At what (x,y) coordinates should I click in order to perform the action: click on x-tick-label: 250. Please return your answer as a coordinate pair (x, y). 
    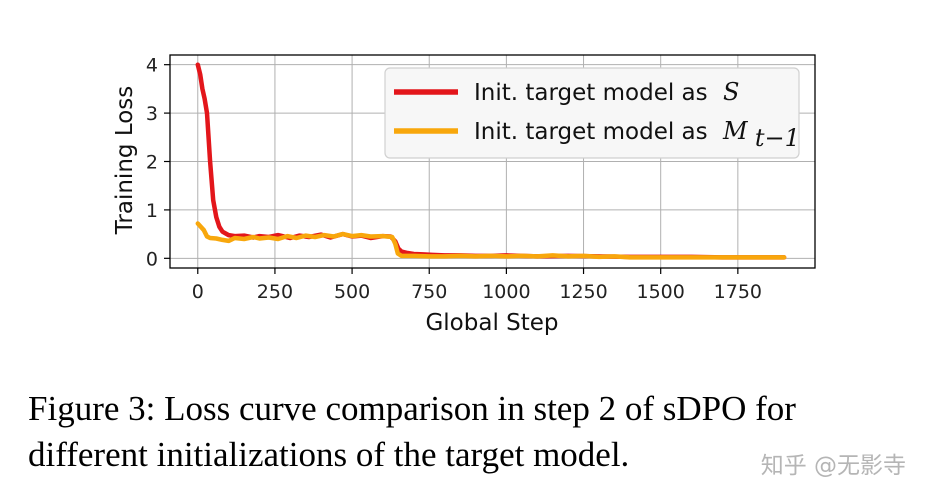
    Looking at the image, I should click on (275, 292).